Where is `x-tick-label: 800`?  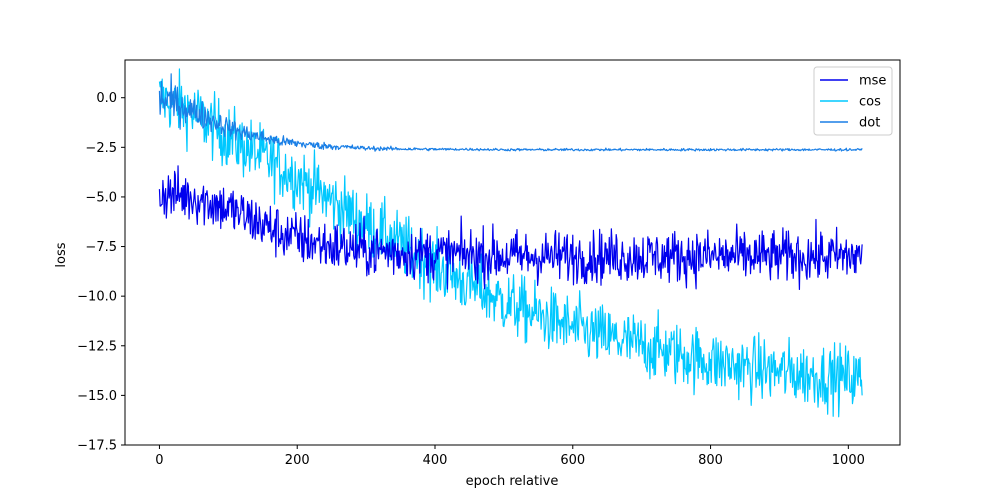 x-tick-label: 800 is located at coordinates (710, 460).